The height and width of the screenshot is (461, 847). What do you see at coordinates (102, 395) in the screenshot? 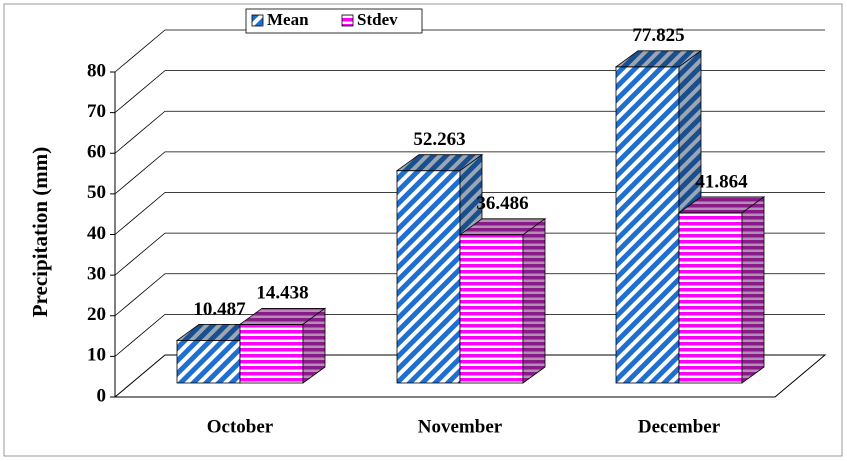
I see `y-tick-label: 0` at bounding box center [102, 395].